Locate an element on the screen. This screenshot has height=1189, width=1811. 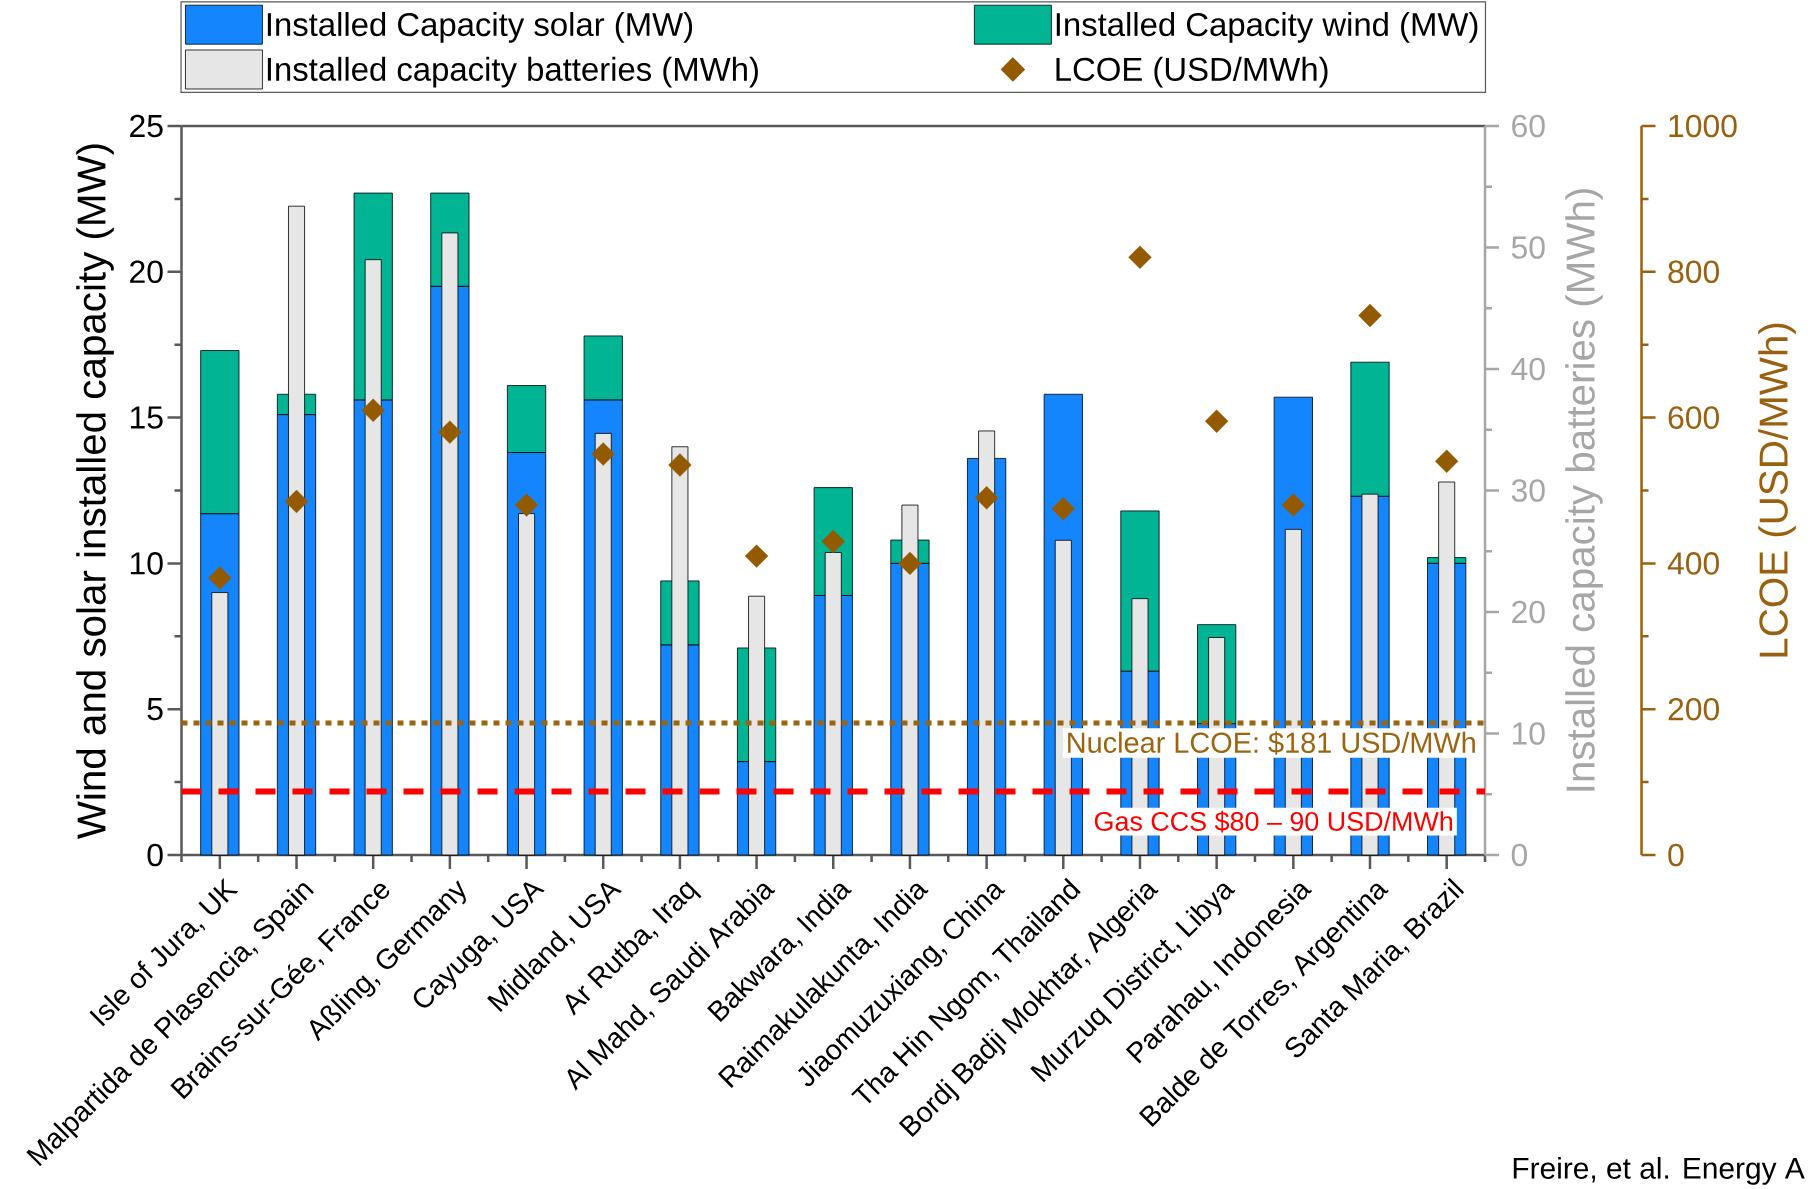
y3-tick-label: 400 is located at coordinates (1693, 563).